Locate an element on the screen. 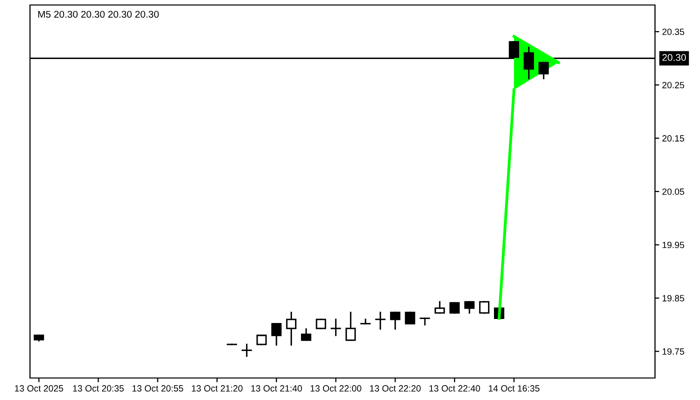 The height and width of the screenshot is (400, 700). x-tick-label: 13 Oct 22:00 is located at coordinates (336, 388).